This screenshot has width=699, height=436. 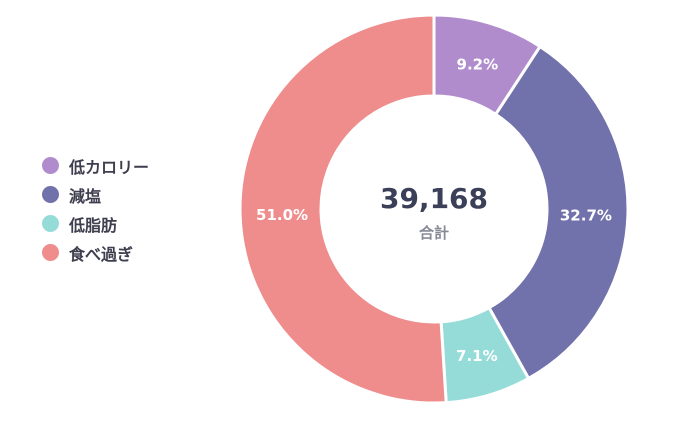 I want to click on slice-label-low-salt: 32.7%, so click(x=586, y=215).